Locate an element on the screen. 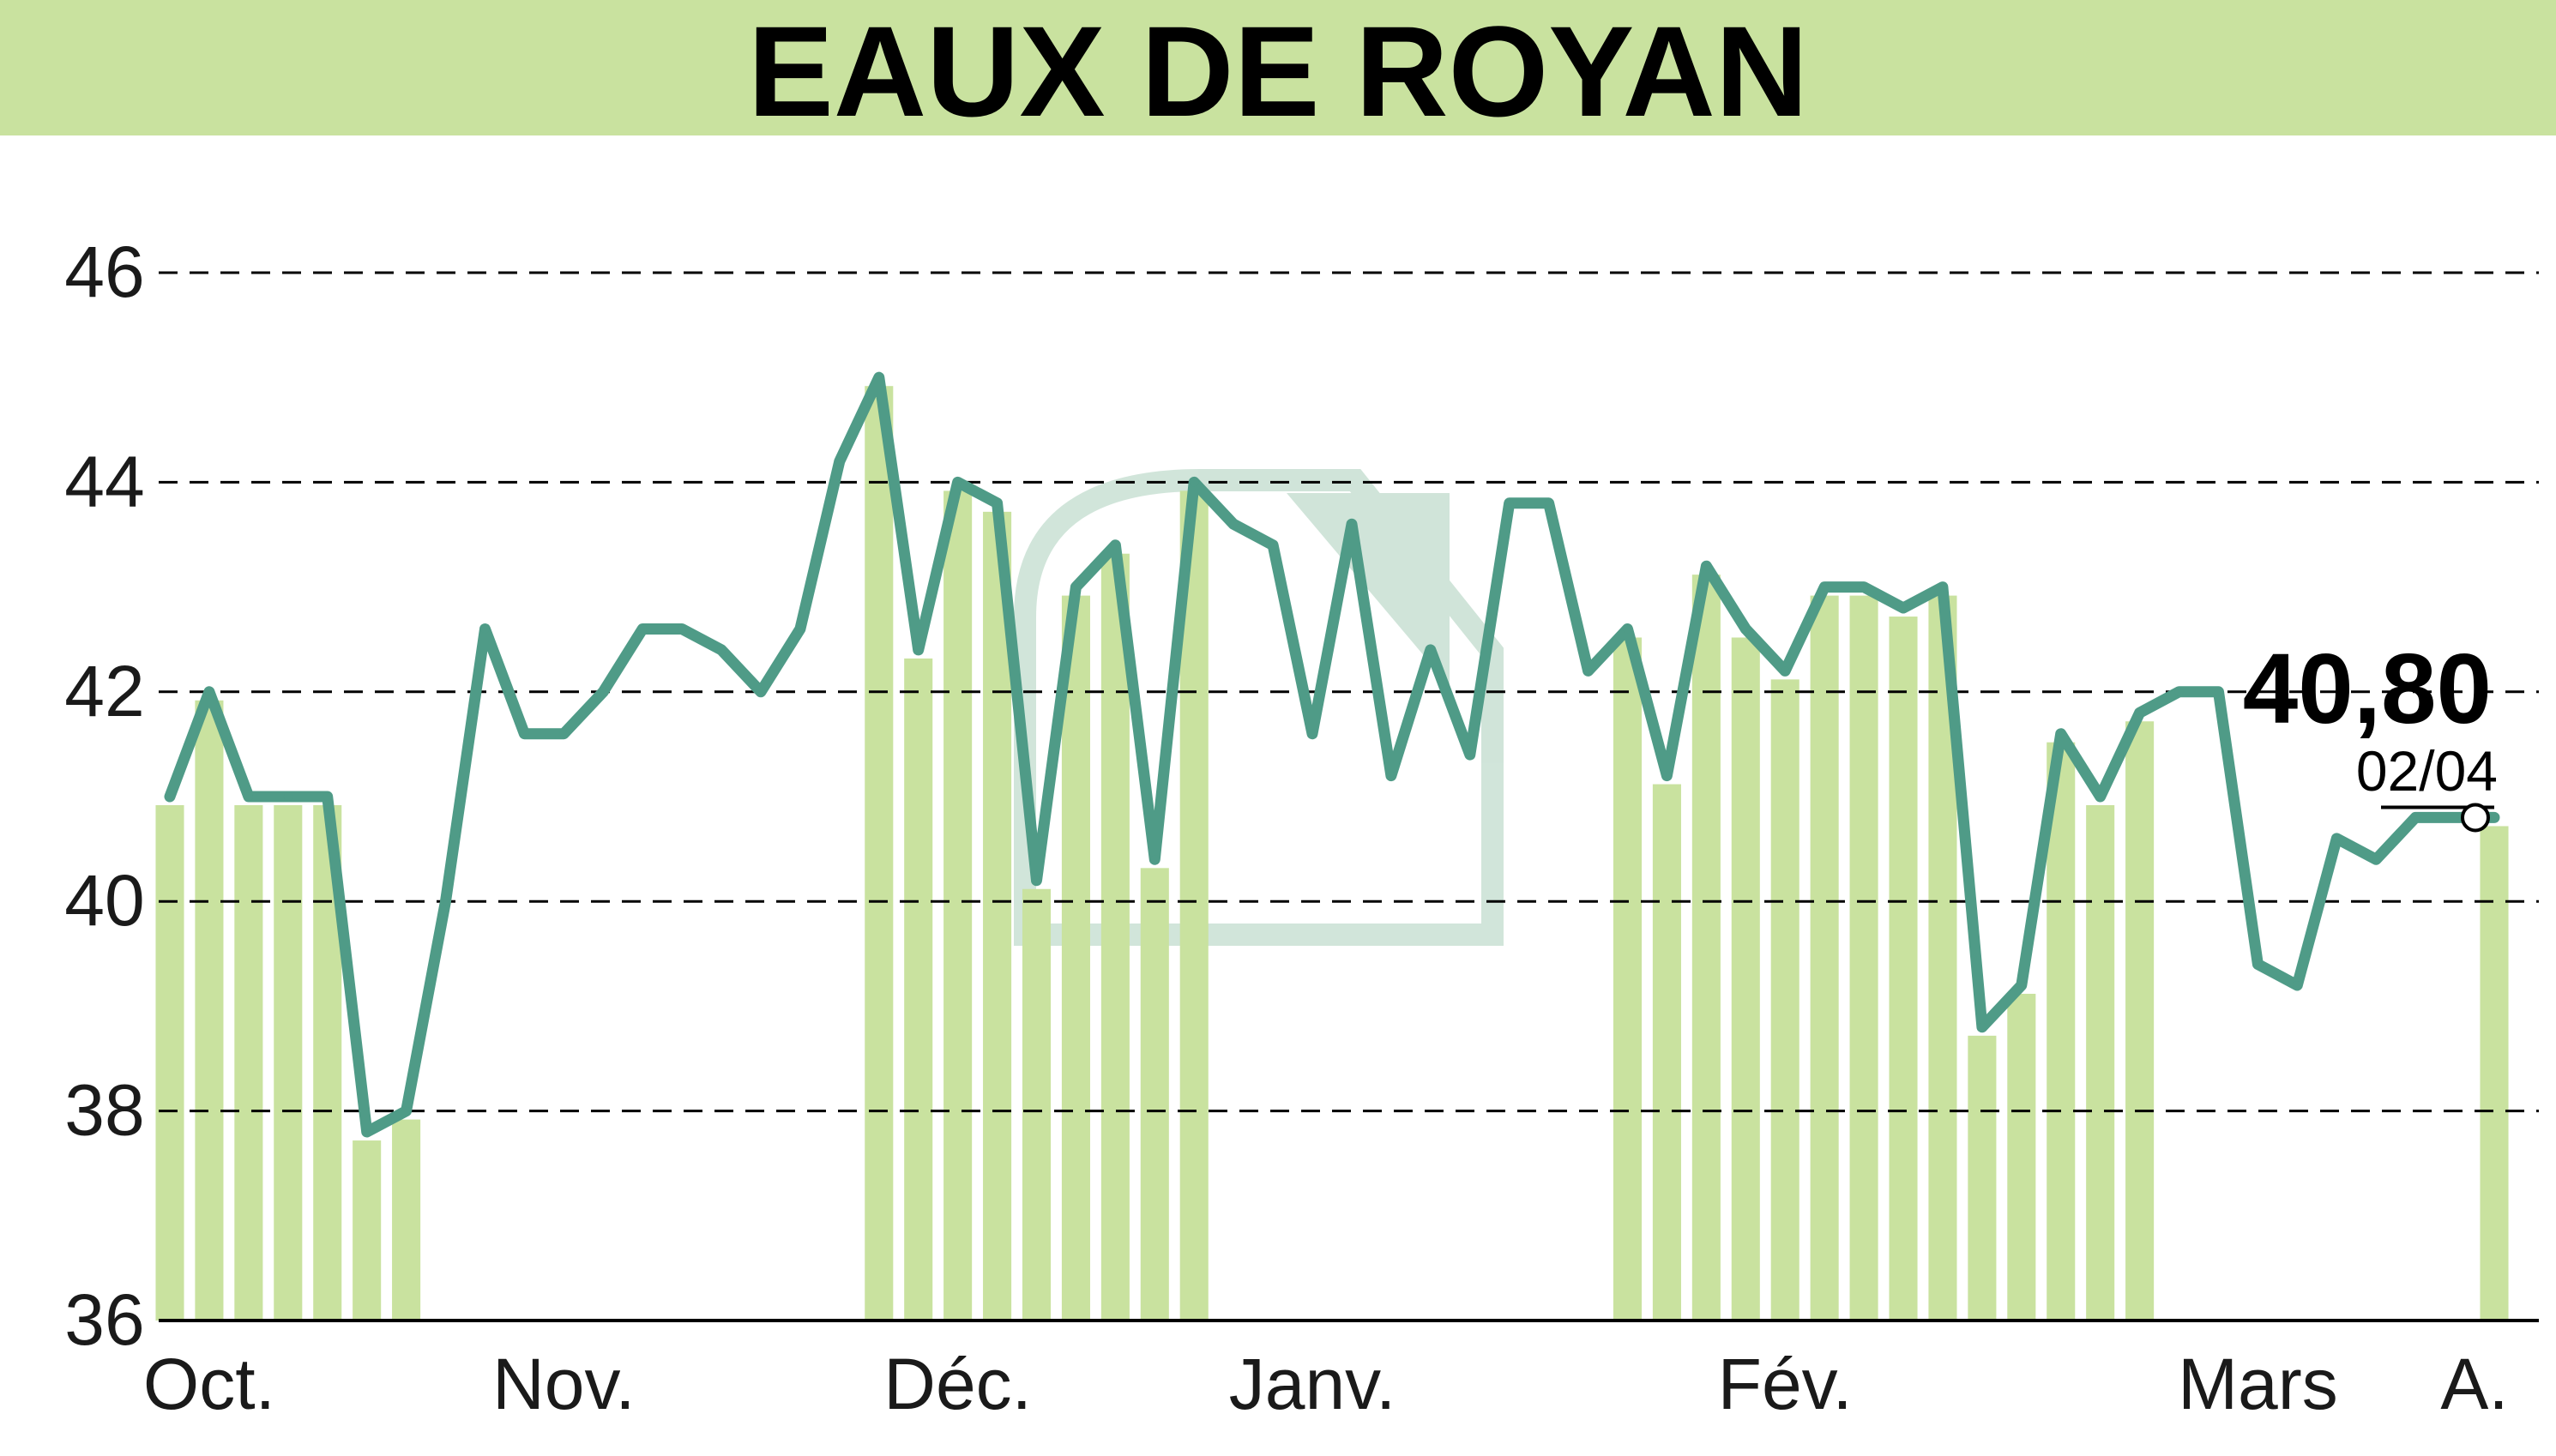 The height and width of the screenshot is (1456, 2556). y-tick-label: 42 is located at coordinates (104, 691).